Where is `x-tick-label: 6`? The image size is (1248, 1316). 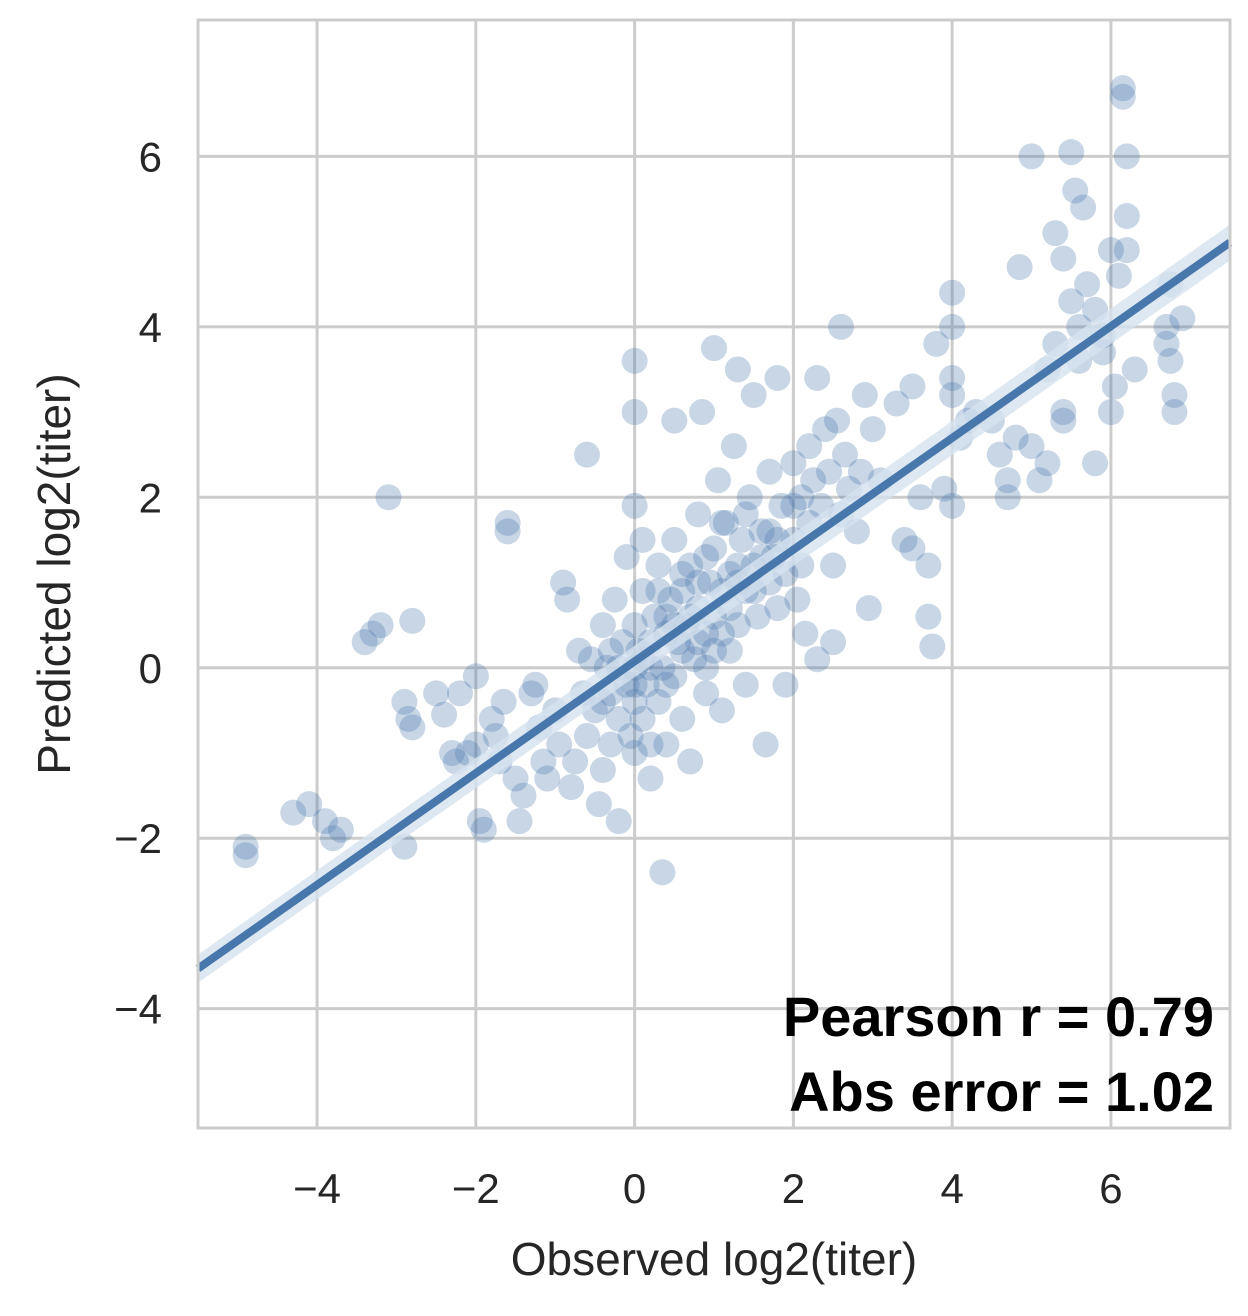
x-tick-label: 6 is located at coordinates (1110, 1188).